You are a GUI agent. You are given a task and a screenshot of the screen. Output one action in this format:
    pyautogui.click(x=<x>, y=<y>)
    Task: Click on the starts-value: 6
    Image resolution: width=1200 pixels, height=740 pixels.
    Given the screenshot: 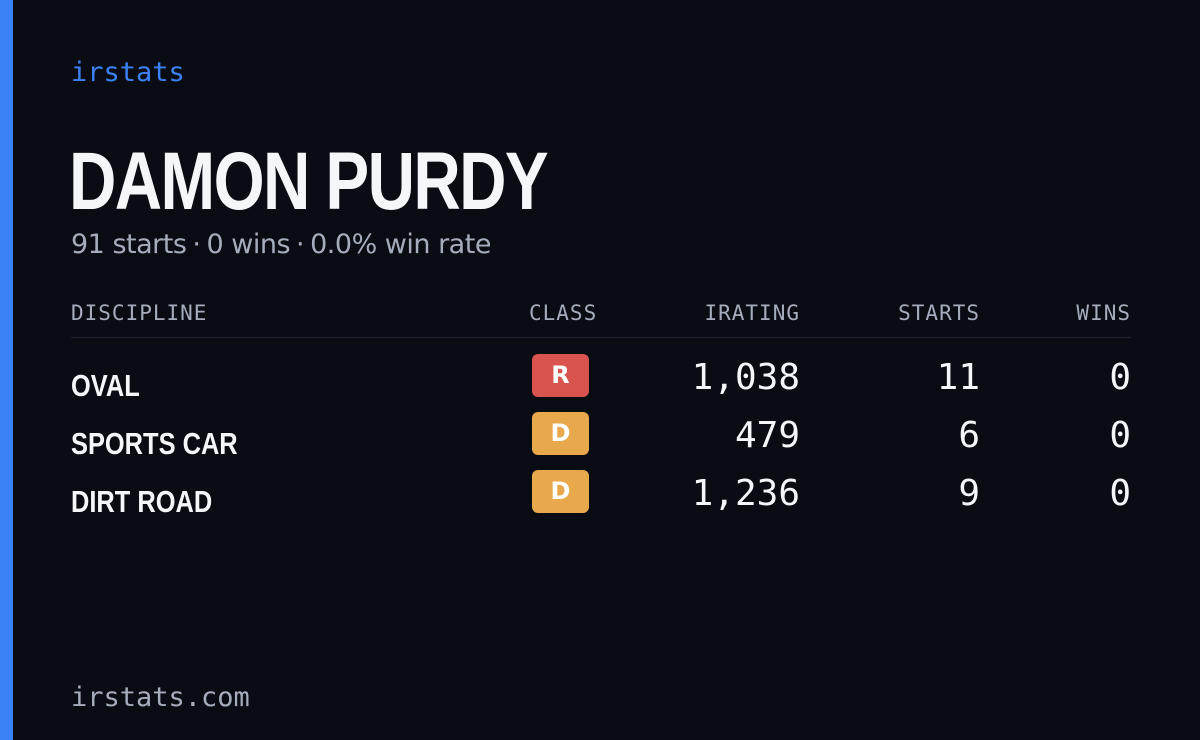 What is the action you would take?
    pyautogui.click(x=969, y=435)
    